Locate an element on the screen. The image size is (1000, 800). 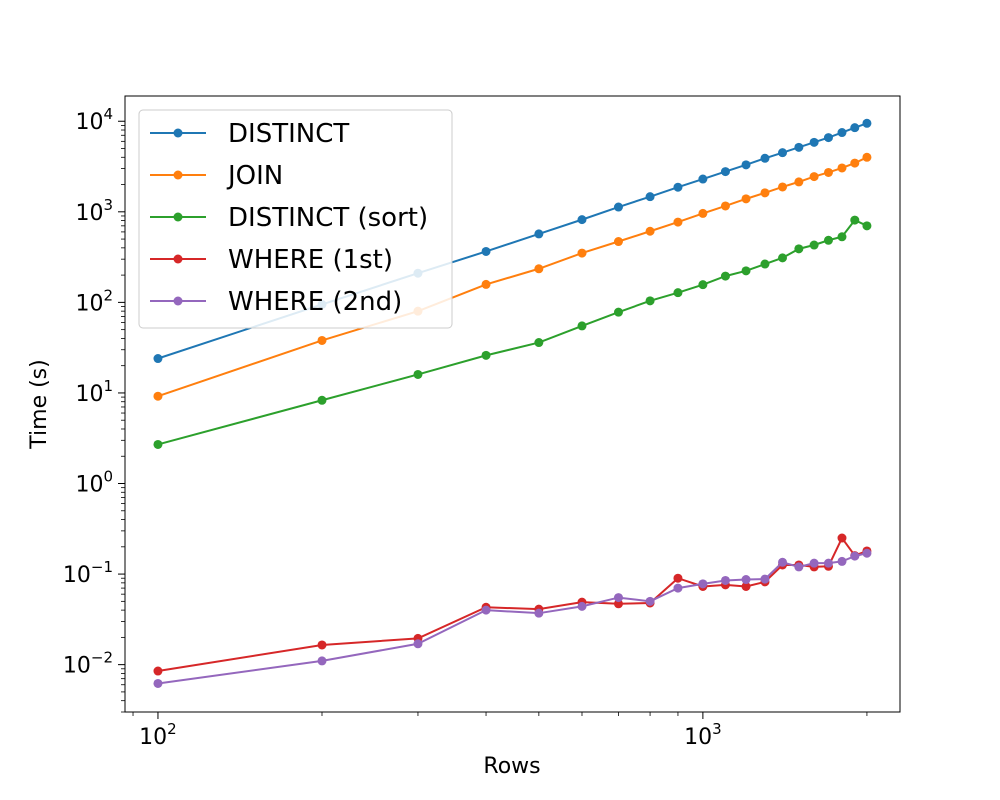
legend-label-3: WHERE (1st) is located at coordinates (310, 260).